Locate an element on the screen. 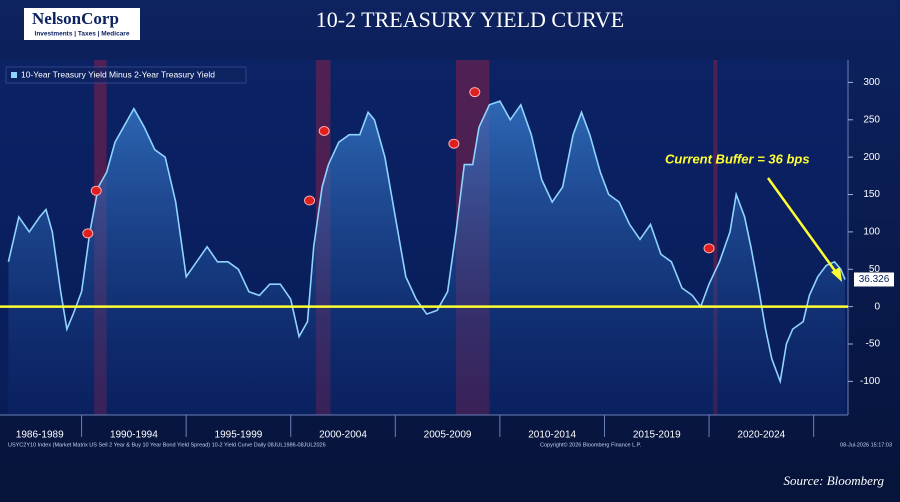 This screenshot has height=502, width=900. footer-text: 08-Jul-2026 15:17:03 is located at coordinates (866, 445).